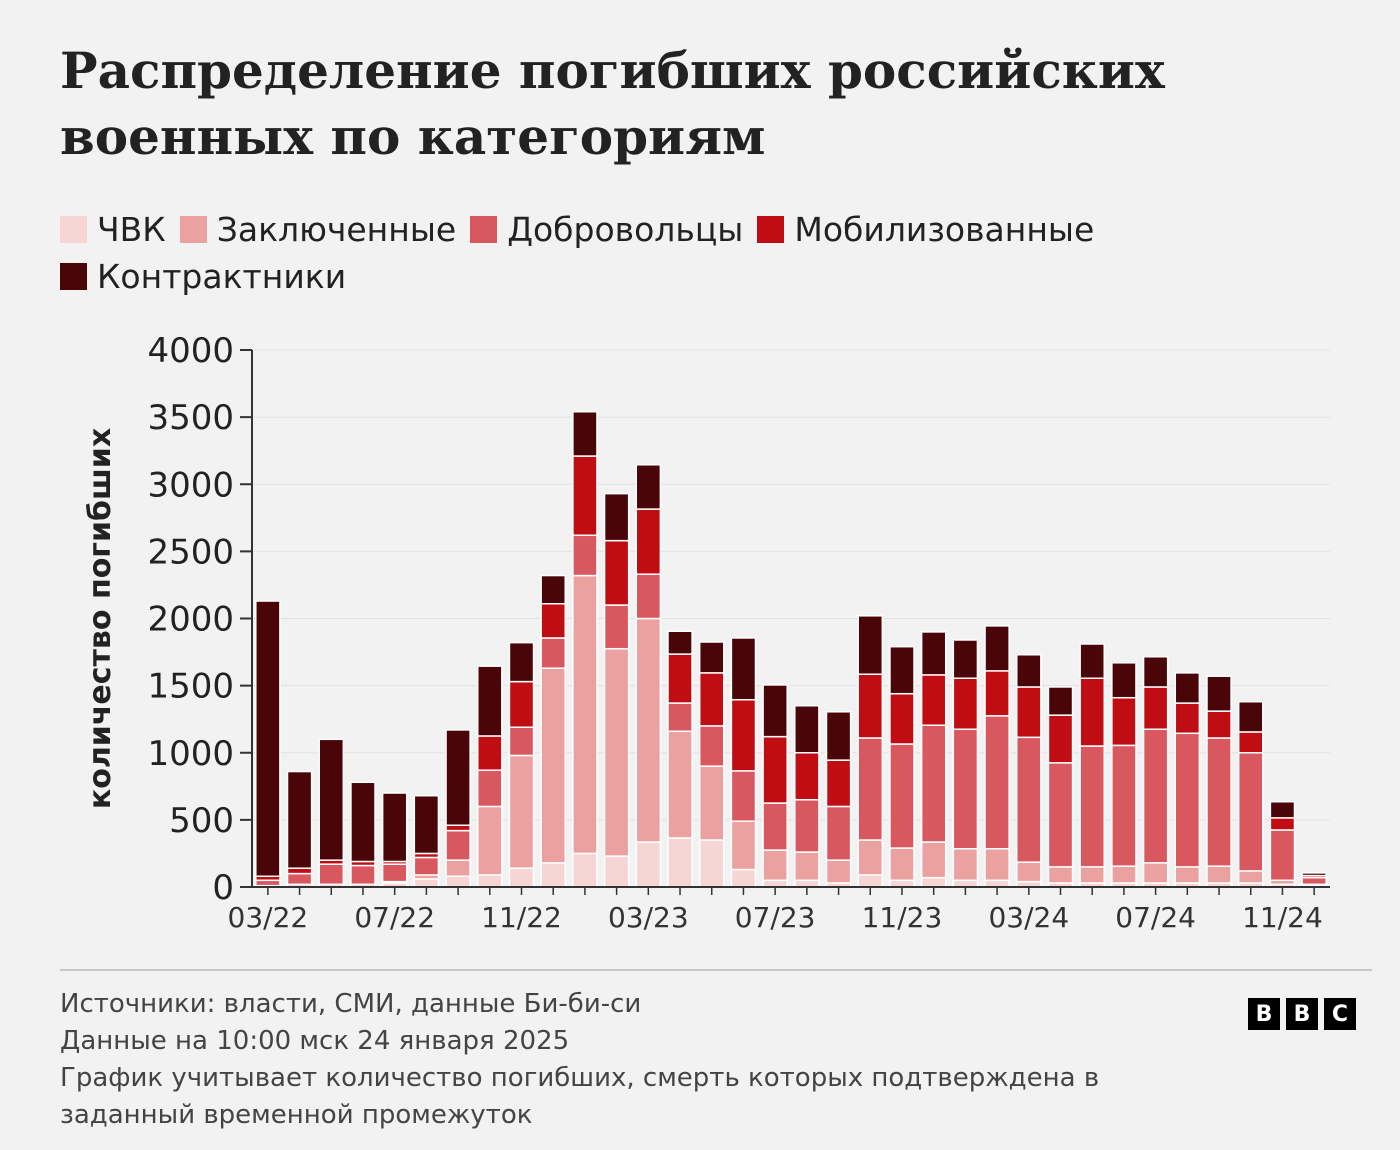  What do you see at coordinates (606, 229) in the screenshot?
I see `legend-item: Добровольцы` at bounding box center [606, 229].